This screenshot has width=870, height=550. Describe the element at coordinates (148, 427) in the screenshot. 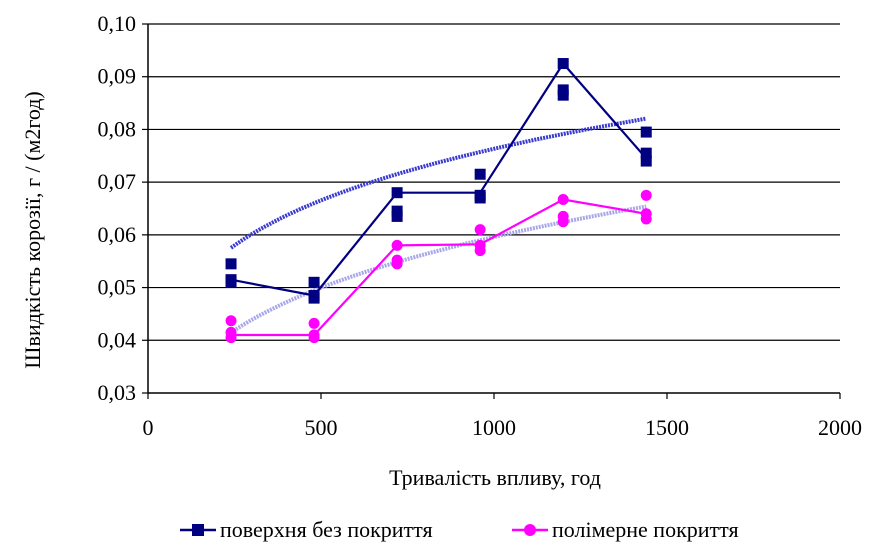

I see `x-tick-label: 0` at that location.